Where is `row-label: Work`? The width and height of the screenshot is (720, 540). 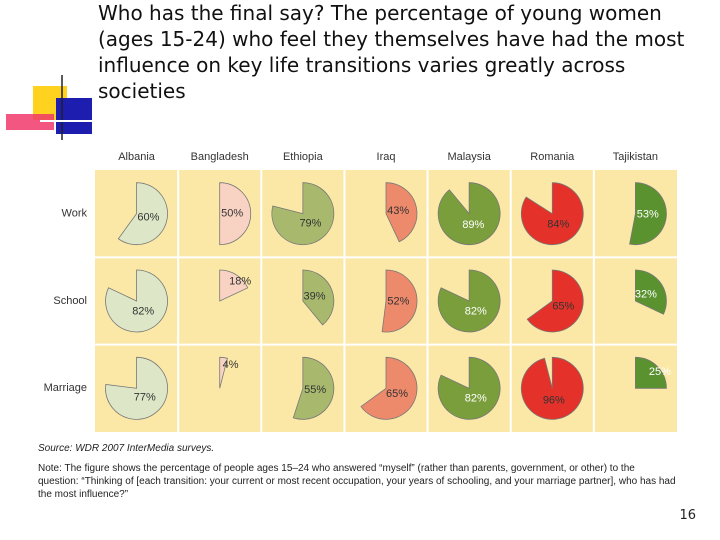 row-label: Work is located at coordinates (75, 214).